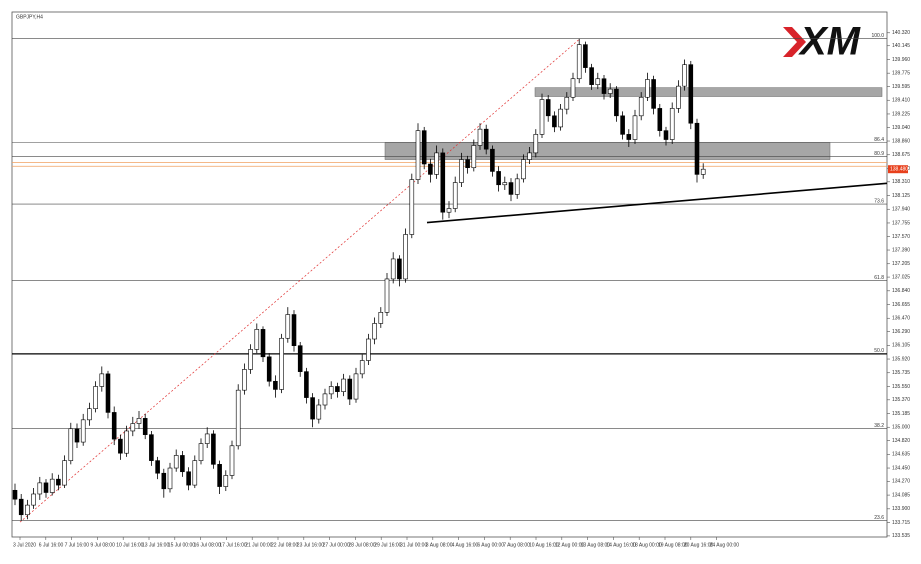 The height and width of the screenshot is (564, 921). Describe the element at coordinates (901, 414) in the screenshot. I see `y-tick-label: 135.185` at that location.